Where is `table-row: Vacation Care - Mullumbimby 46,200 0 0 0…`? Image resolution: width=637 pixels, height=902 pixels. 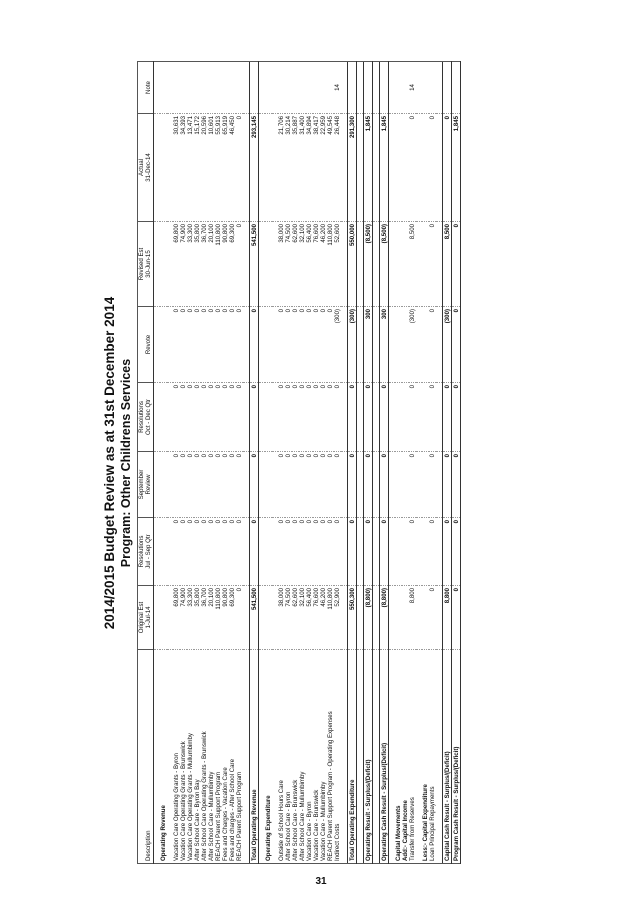
table-row: Vacation Care - Mullumbimby 46,200 0 0 0… is located at coordinates (323, 462).